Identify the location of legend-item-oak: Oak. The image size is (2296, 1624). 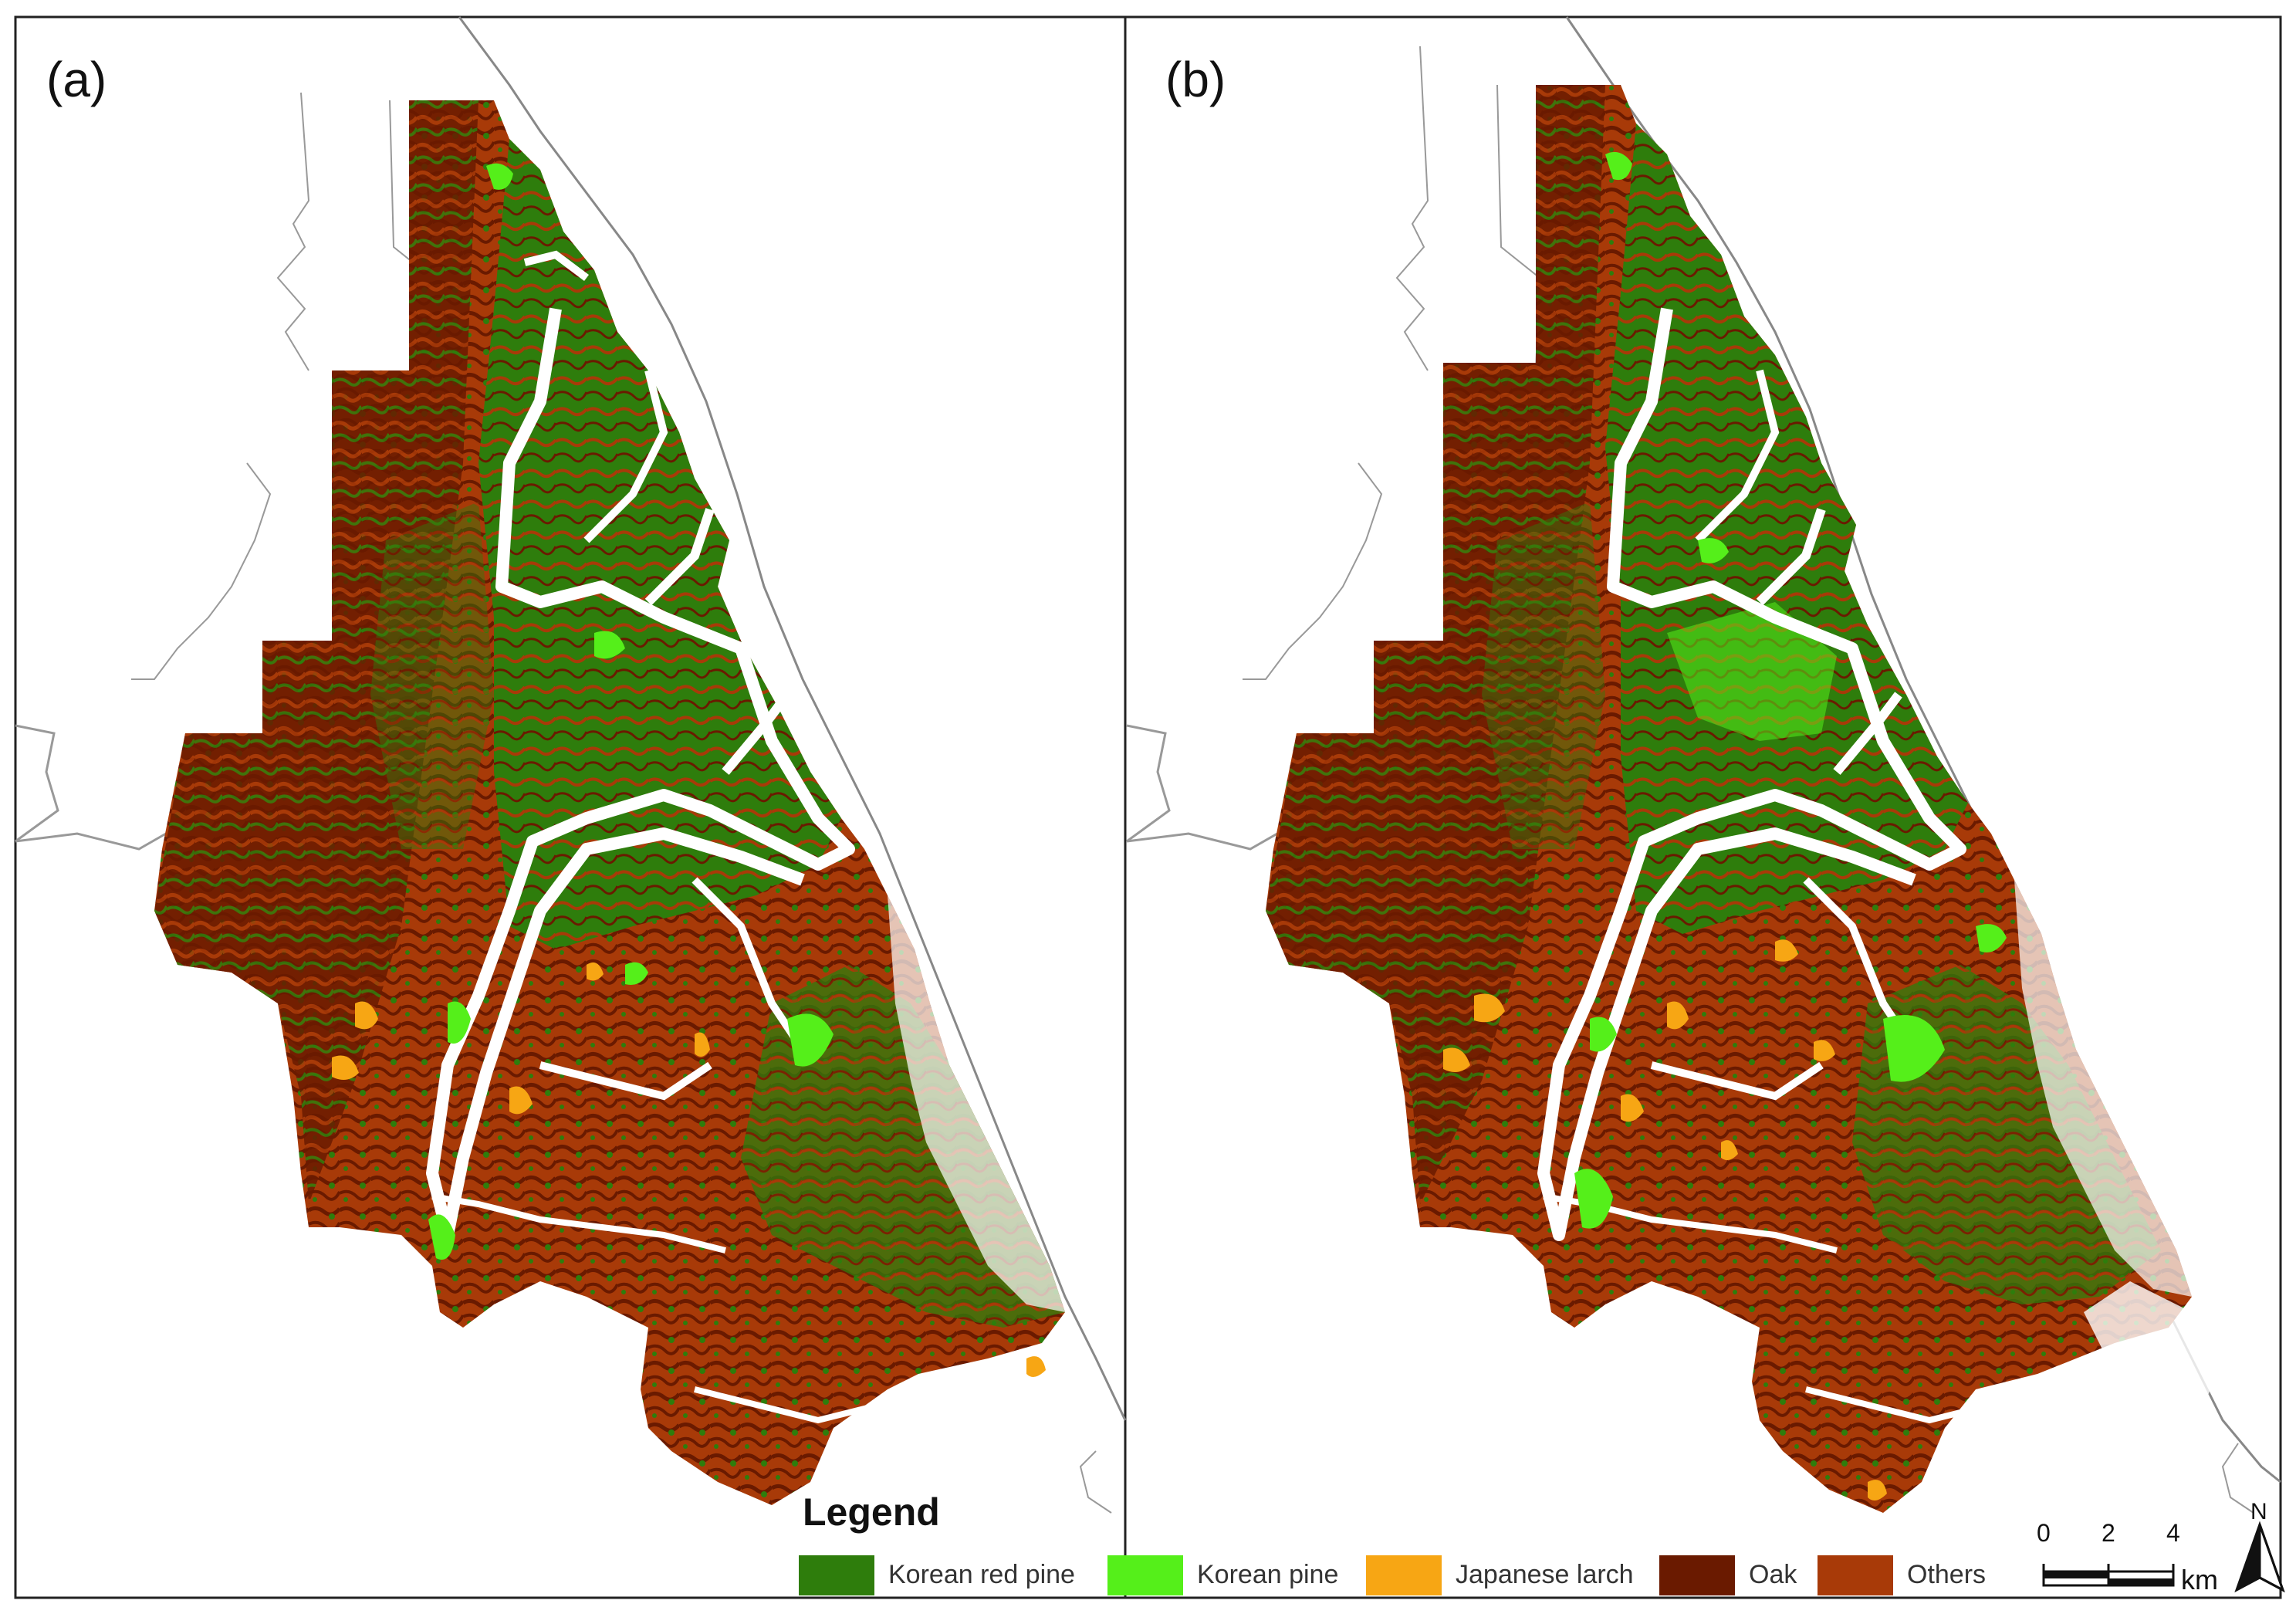
(1728, 1575).